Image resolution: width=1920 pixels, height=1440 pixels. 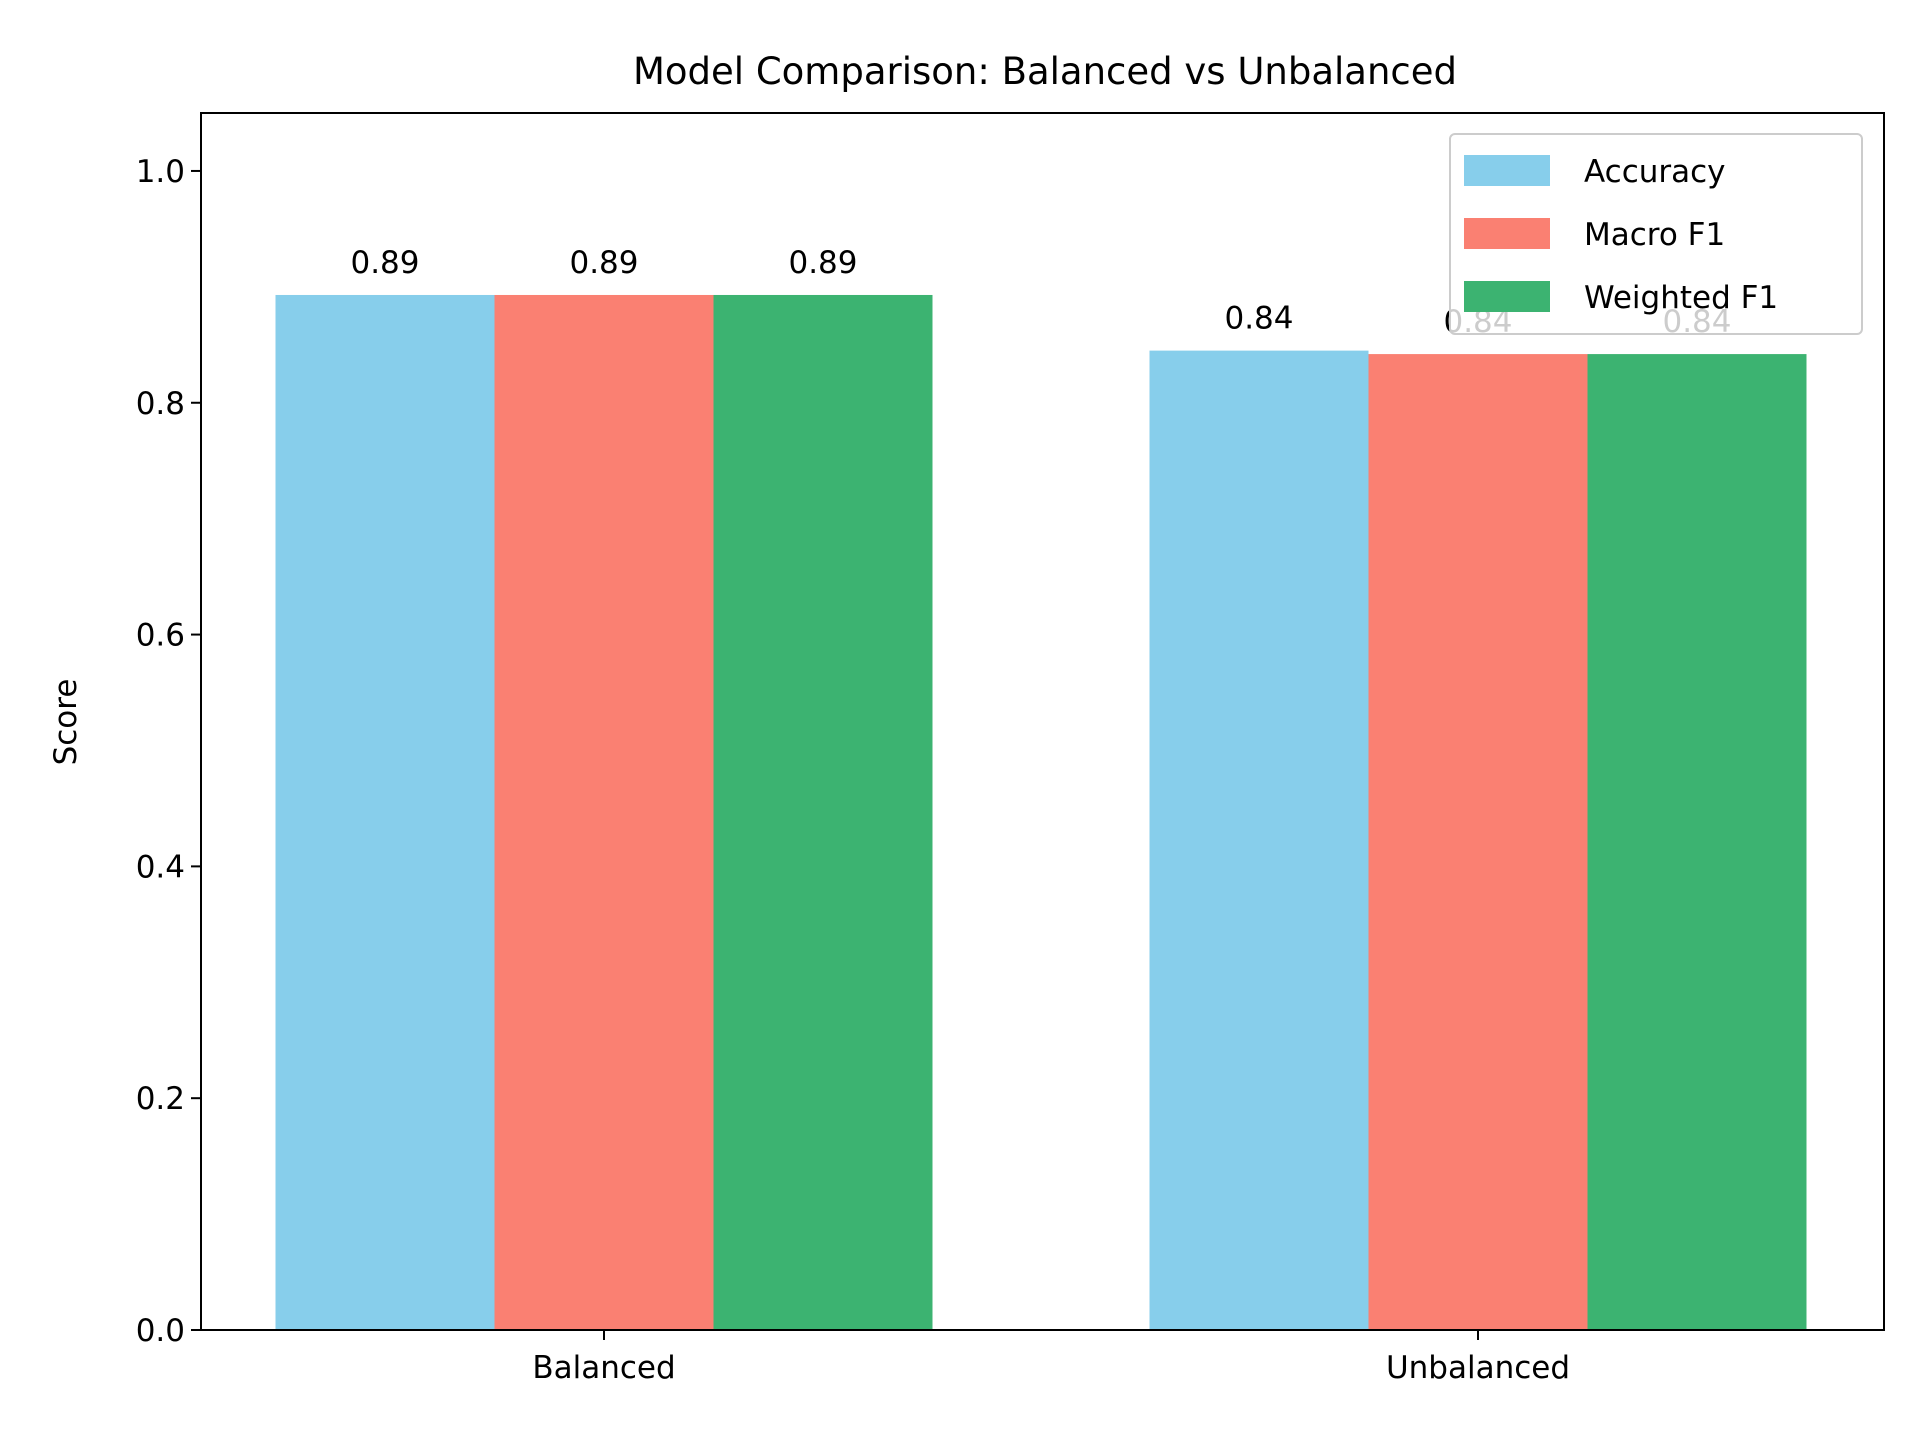 What do you see at coordinates (603, 1368) in the screenshot?
I see `x-tick-label: Balanced` at bounding box center [603, 1368].